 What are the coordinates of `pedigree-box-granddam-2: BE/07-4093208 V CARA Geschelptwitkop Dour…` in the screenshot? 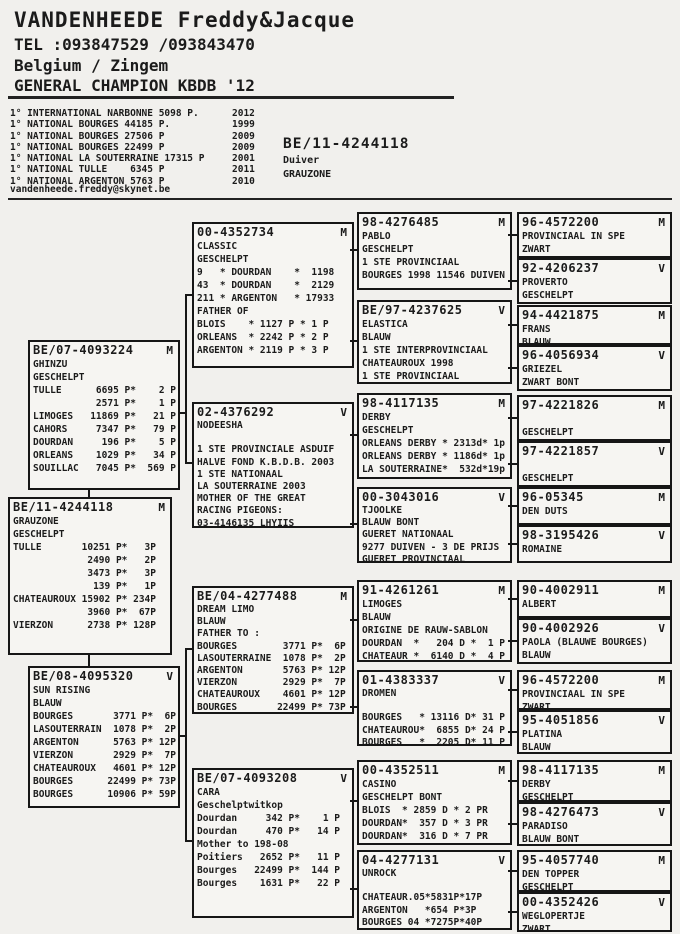 It's located at (273, 843).